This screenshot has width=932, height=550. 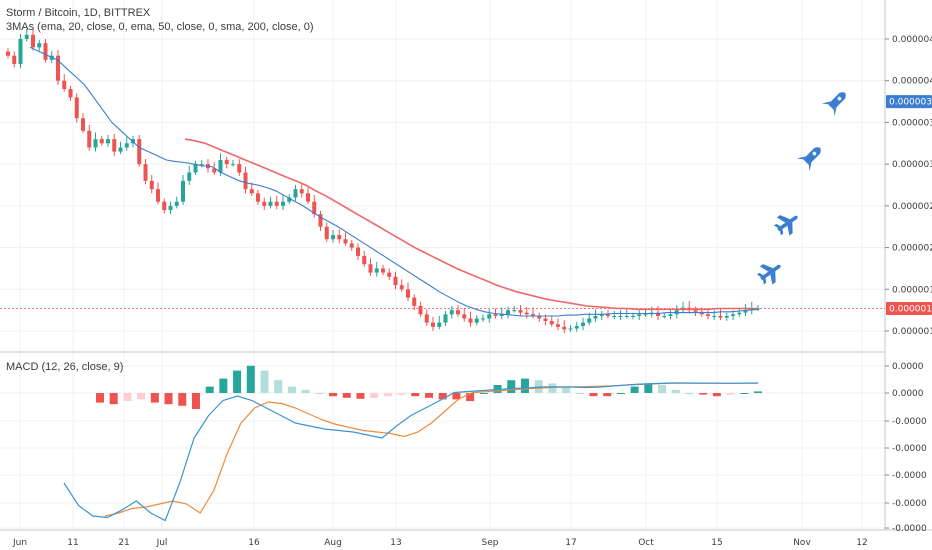 I want to click on airplane-icon, so click(x=768, y=274).